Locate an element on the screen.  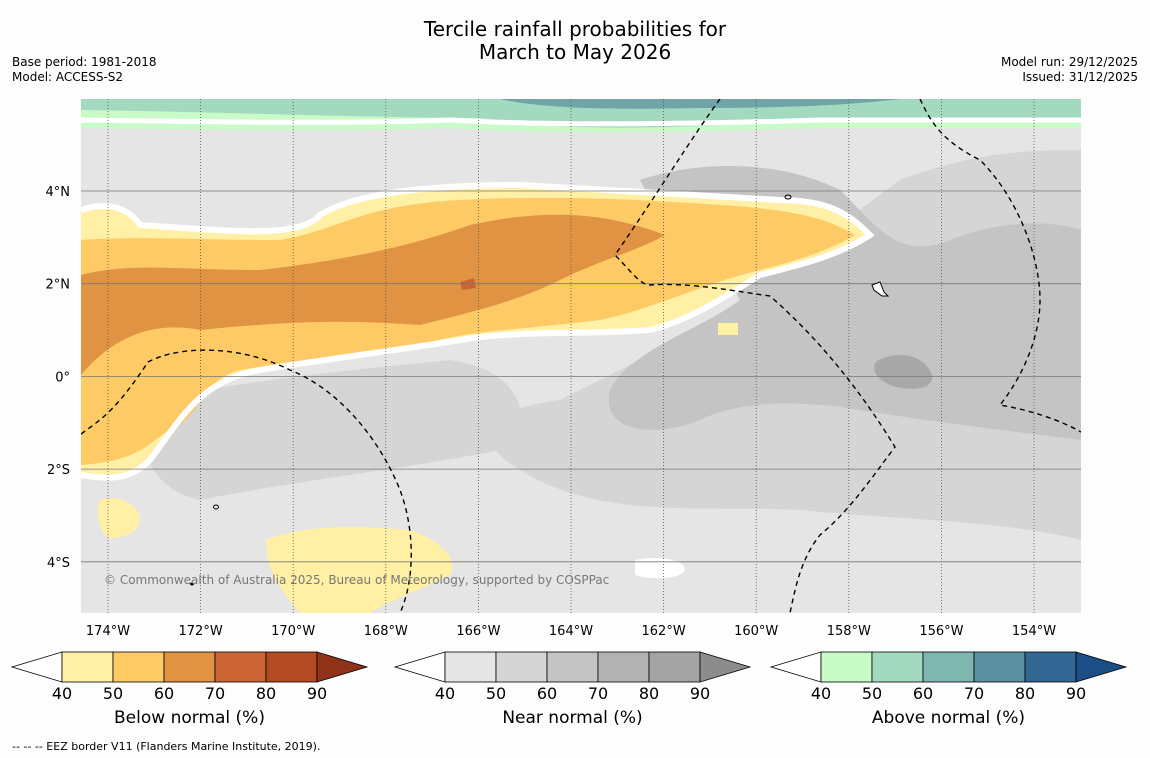
below-colorbar-tick: 50 is located at coordinates (113, 693).